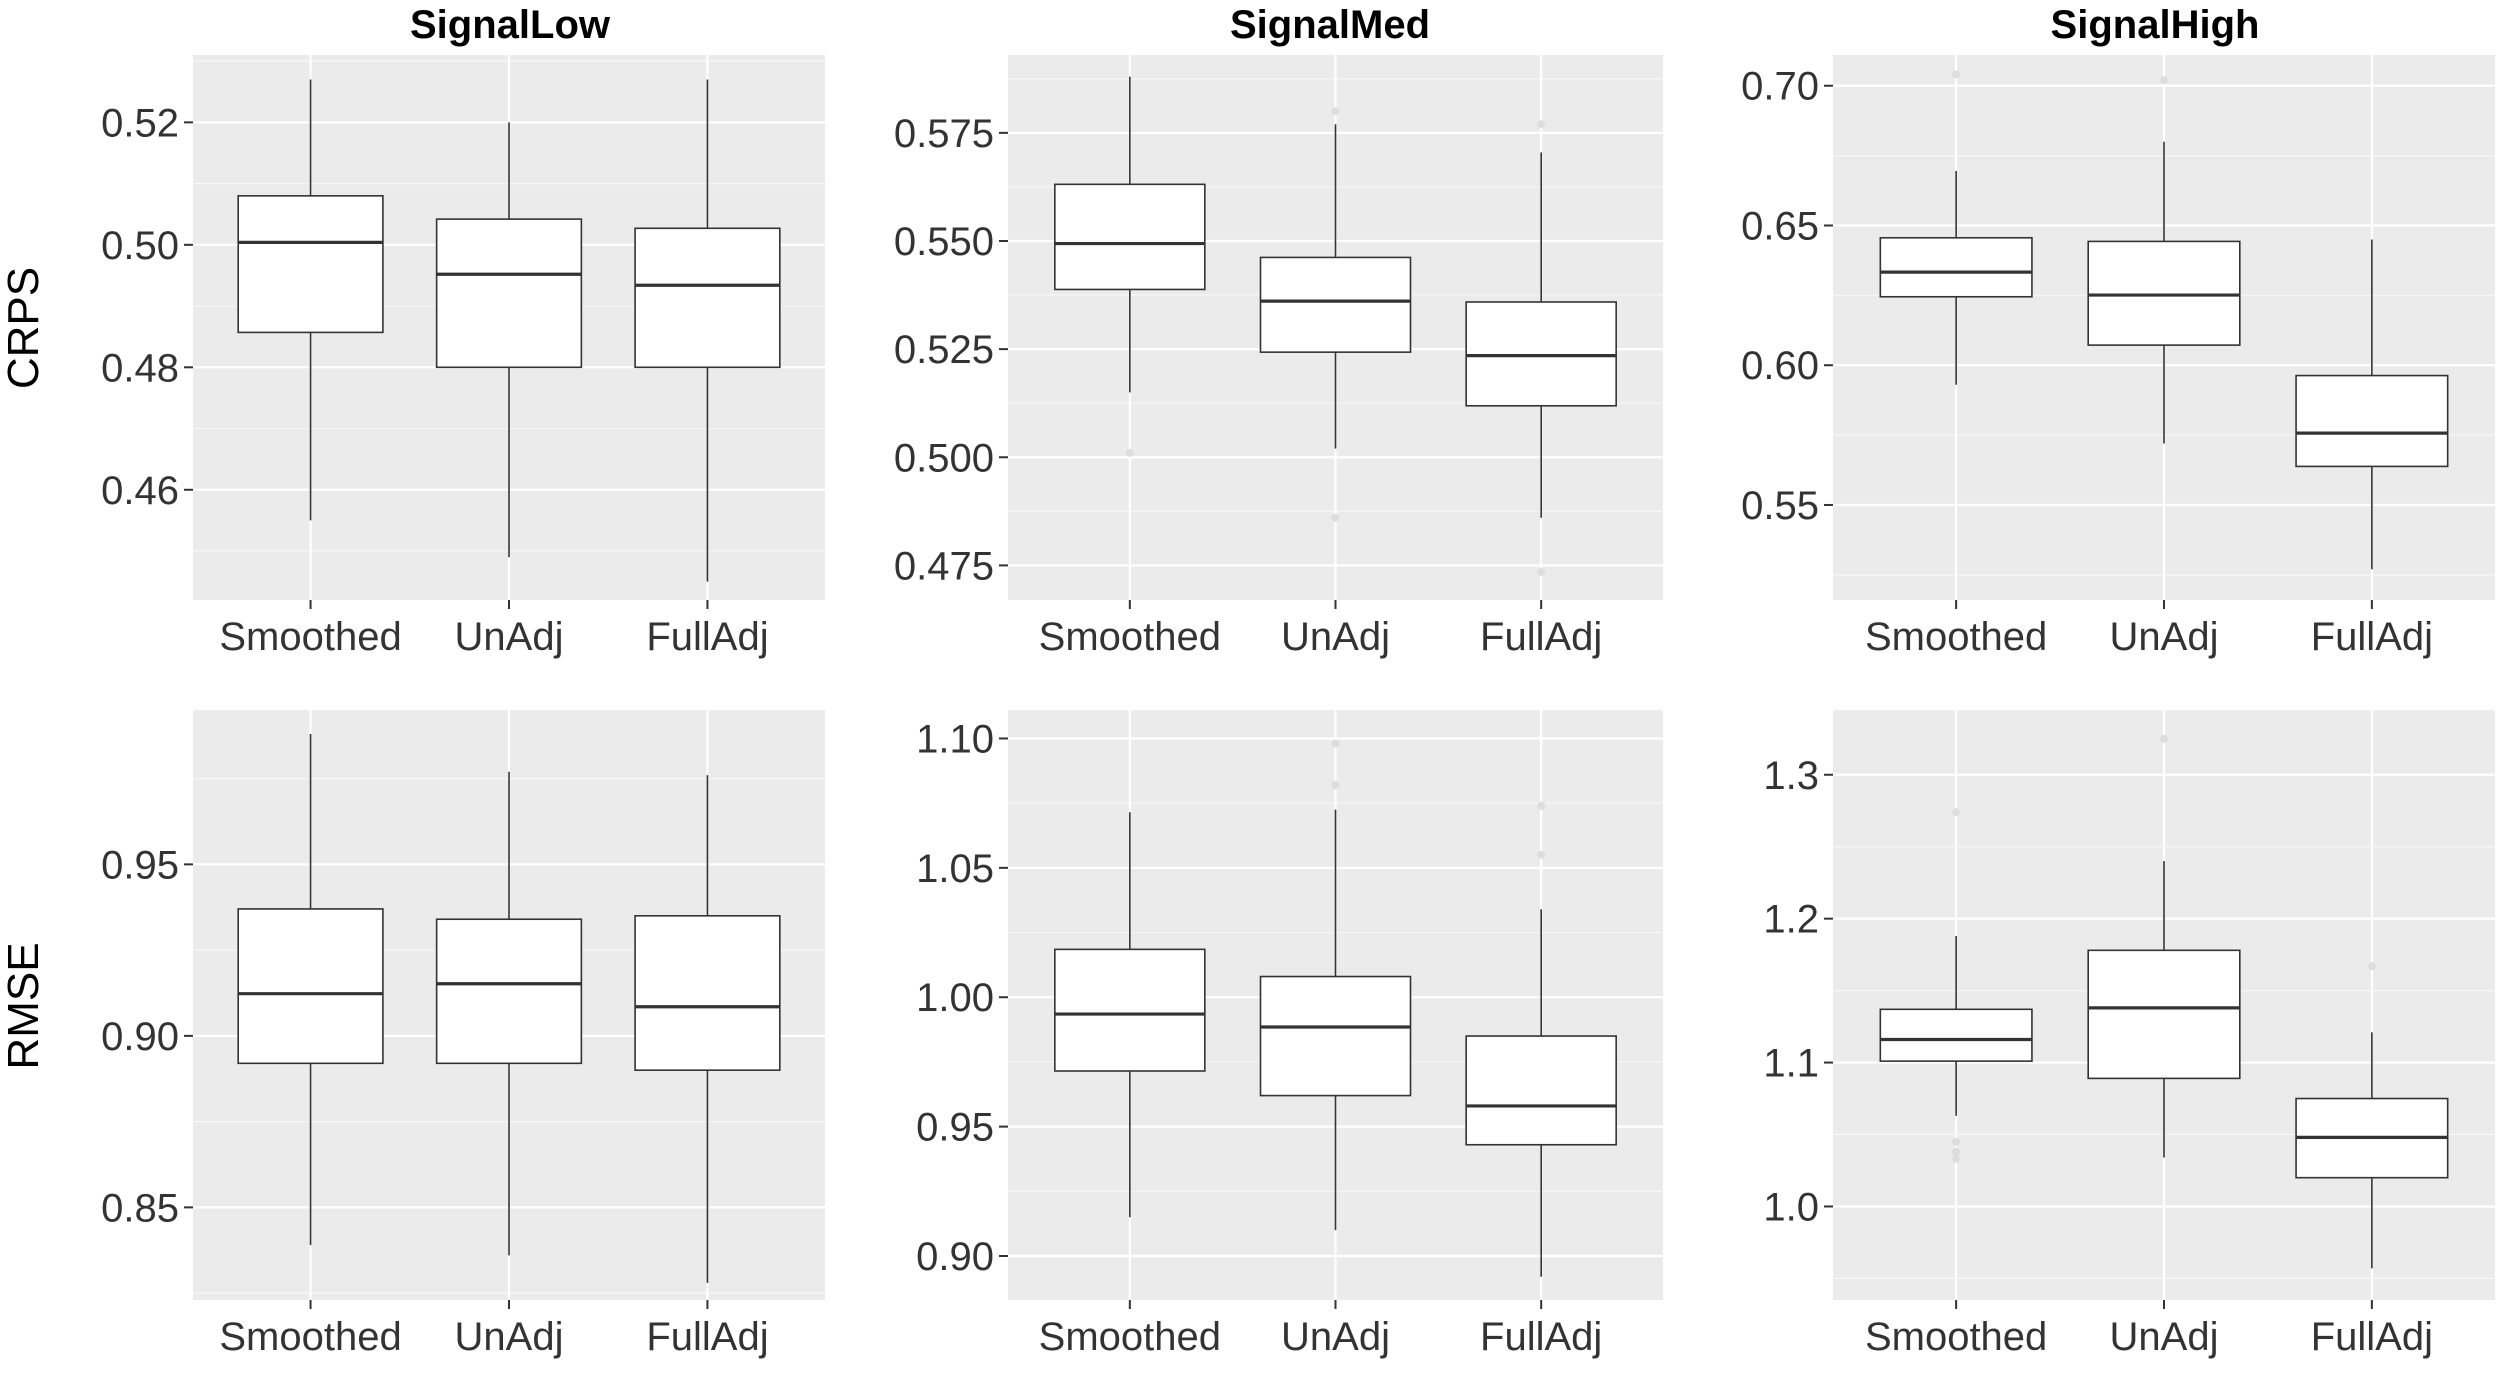 This screenshot has width=2500, height=1400. What do you see at coordinates (955, 998) in the screenshot?
I see `y-tick-label: 1.00` at bounding box center [955, 998].